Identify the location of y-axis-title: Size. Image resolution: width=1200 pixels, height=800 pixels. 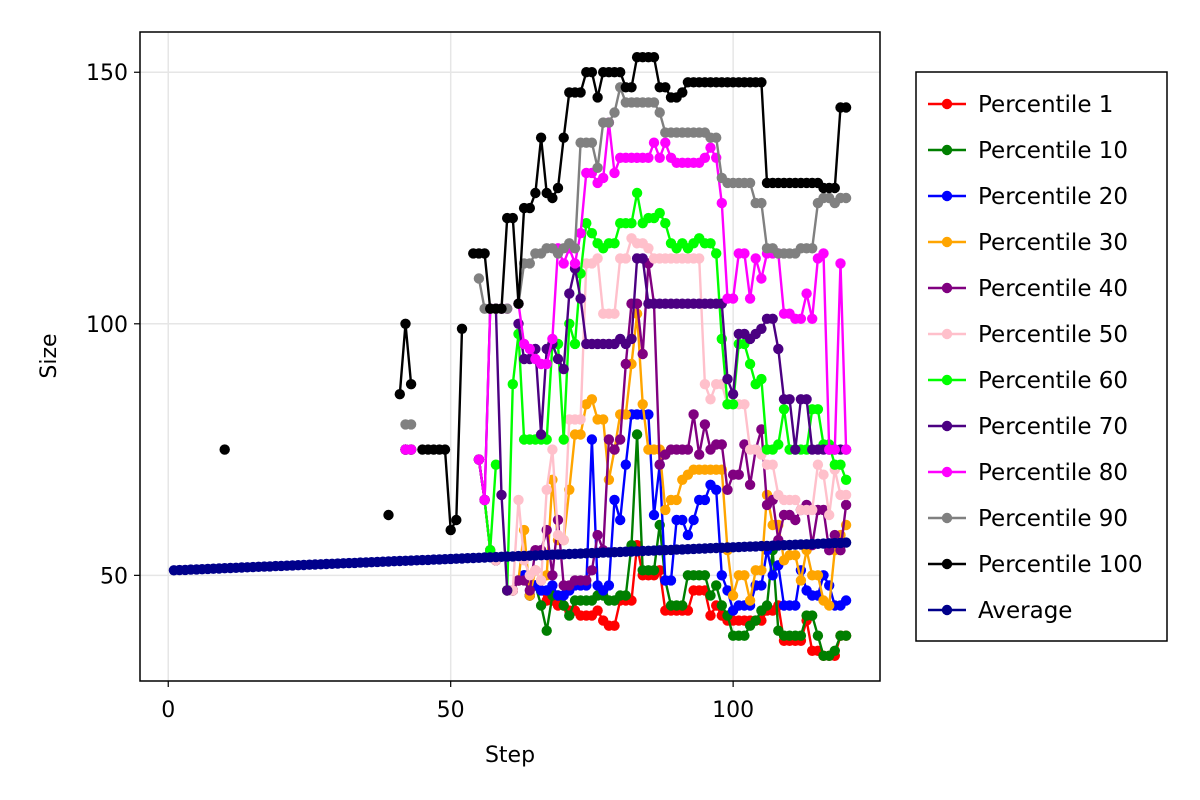
(49, 355).